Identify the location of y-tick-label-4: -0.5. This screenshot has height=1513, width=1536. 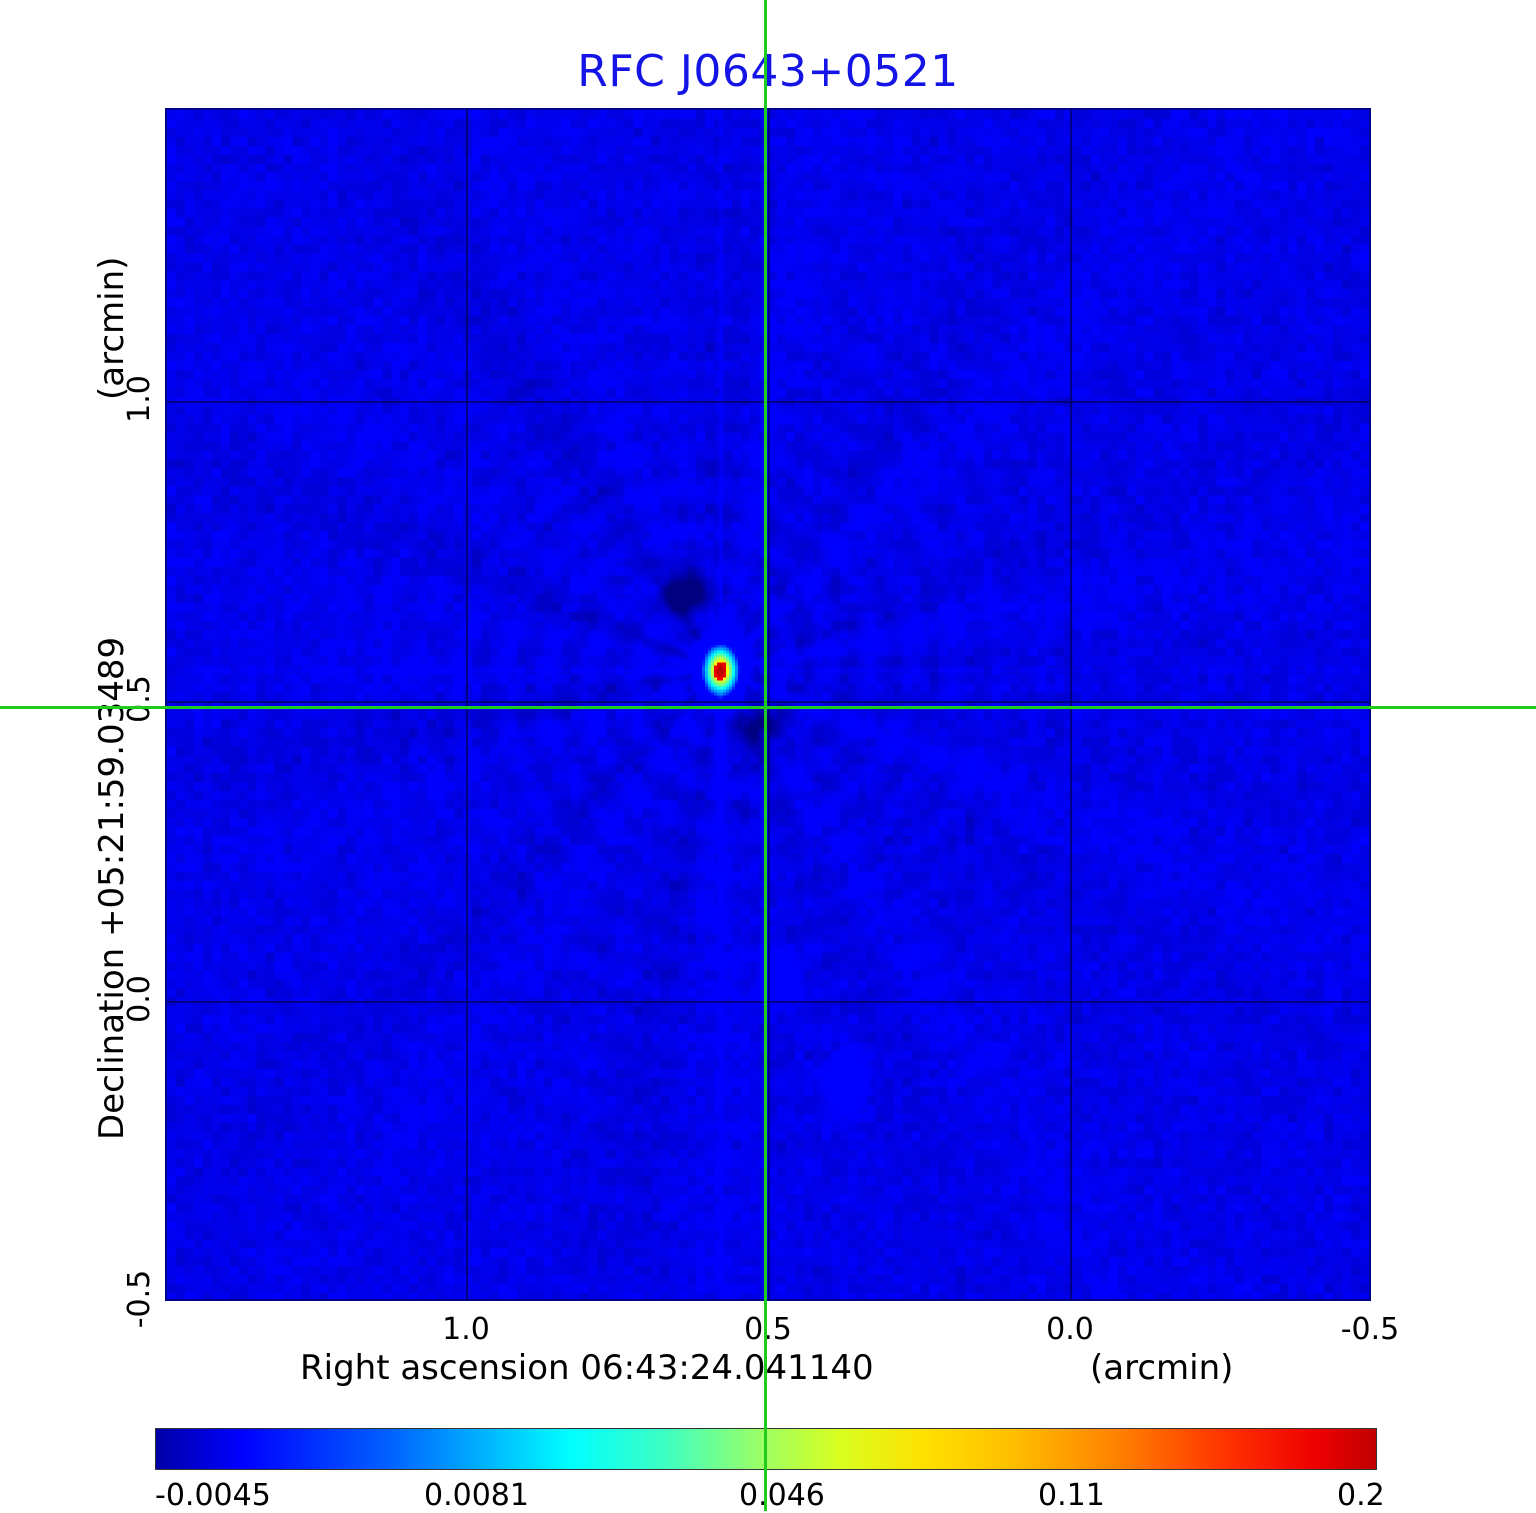
(139, 1299).